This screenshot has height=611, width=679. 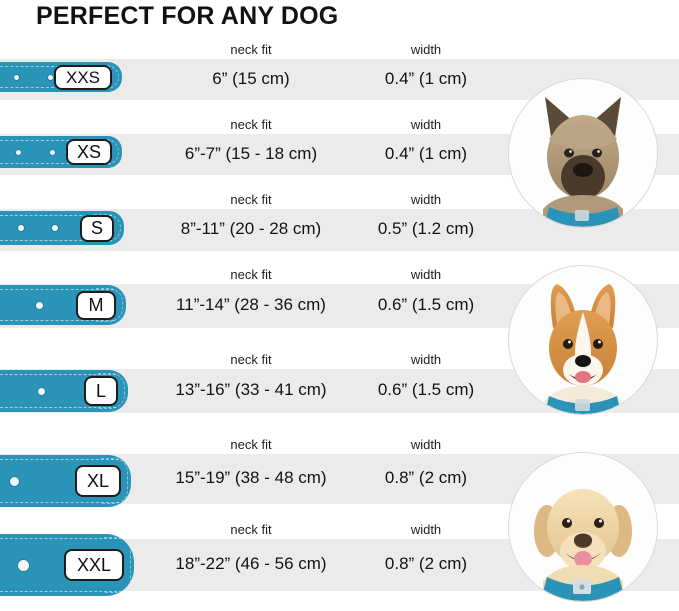 What do you see at coordinates (97, 228) in the screenshot?
I see `size-badge-s: S` at bounding box center [97, 228].